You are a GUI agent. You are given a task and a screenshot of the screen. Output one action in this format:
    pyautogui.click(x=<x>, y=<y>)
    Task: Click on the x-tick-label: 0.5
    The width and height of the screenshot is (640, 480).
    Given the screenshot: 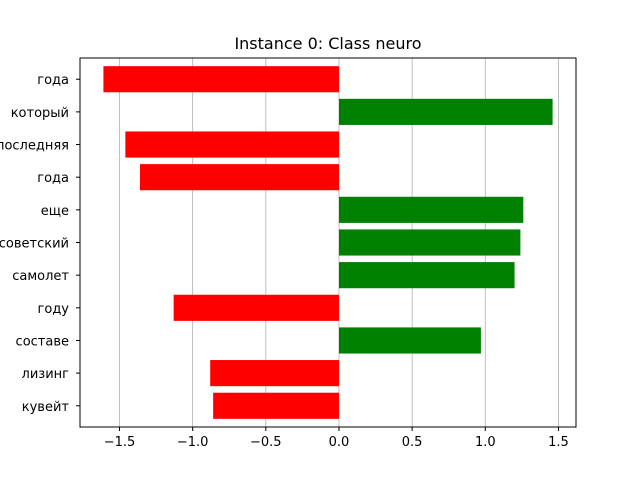 What is the action you would take?
    pyautogui.click(x=412, y=442)
    